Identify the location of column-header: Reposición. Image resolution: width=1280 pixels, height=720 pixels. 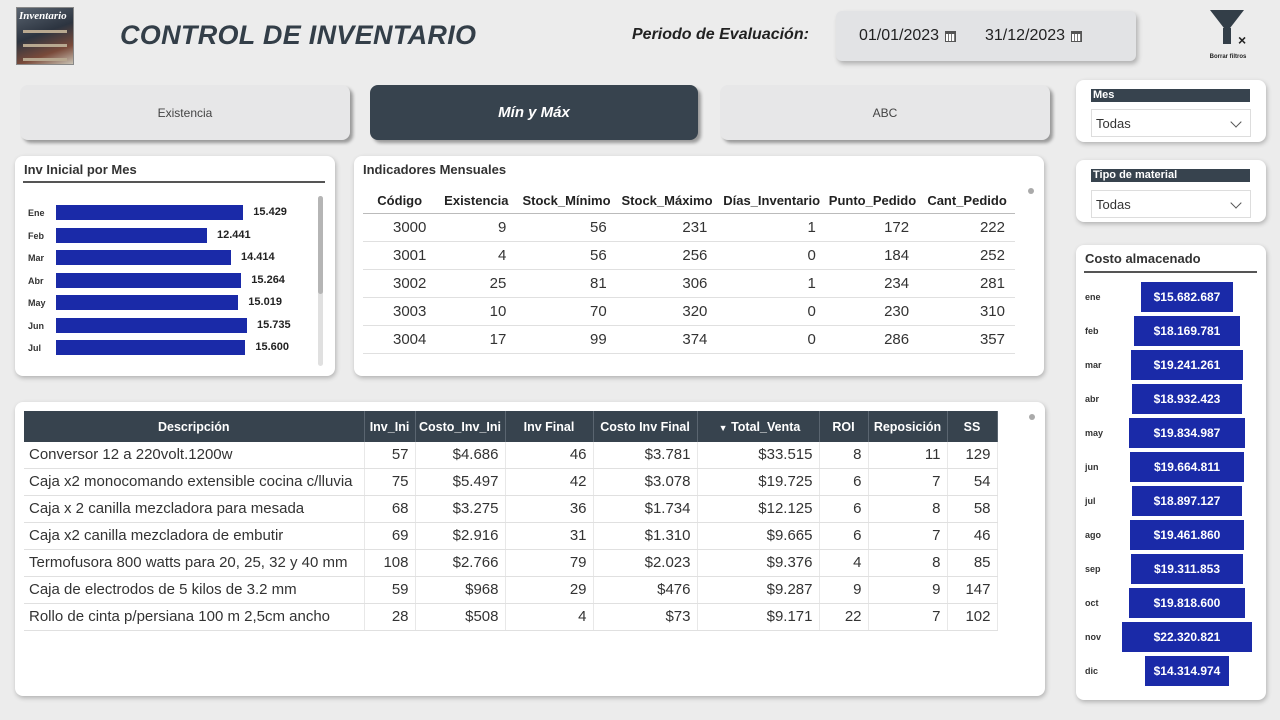
(908, 426).